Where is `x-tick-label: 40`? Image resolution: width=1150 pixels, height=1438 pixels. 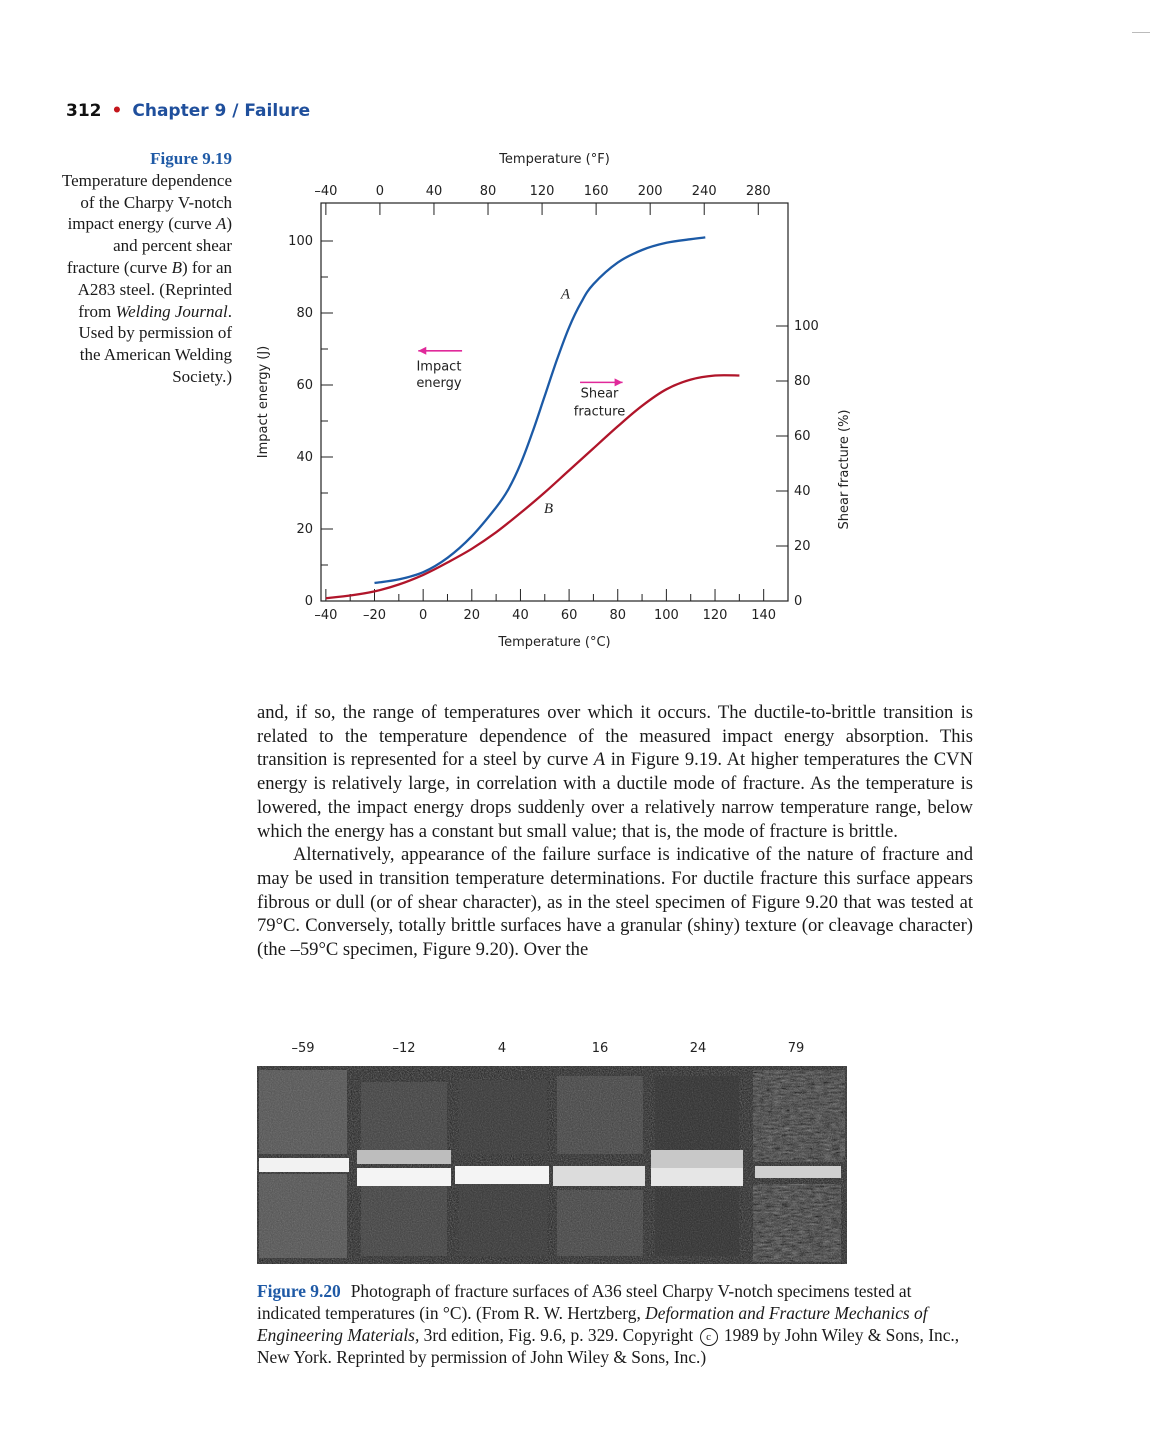
x-tick-label: 40 is located at coordinates (520, 615).